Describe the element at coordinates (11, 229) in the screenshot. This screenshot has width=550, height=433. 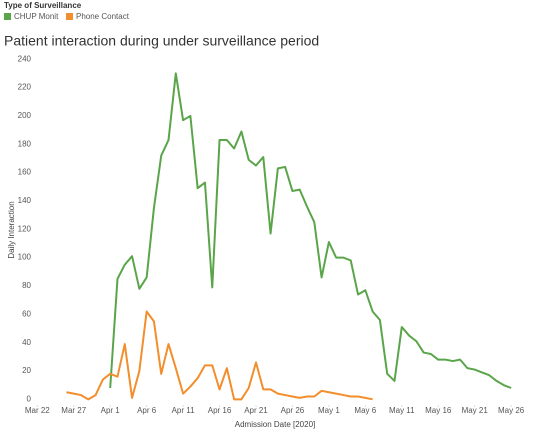
I see `y-axis-label: Daily Interaction` at that location.